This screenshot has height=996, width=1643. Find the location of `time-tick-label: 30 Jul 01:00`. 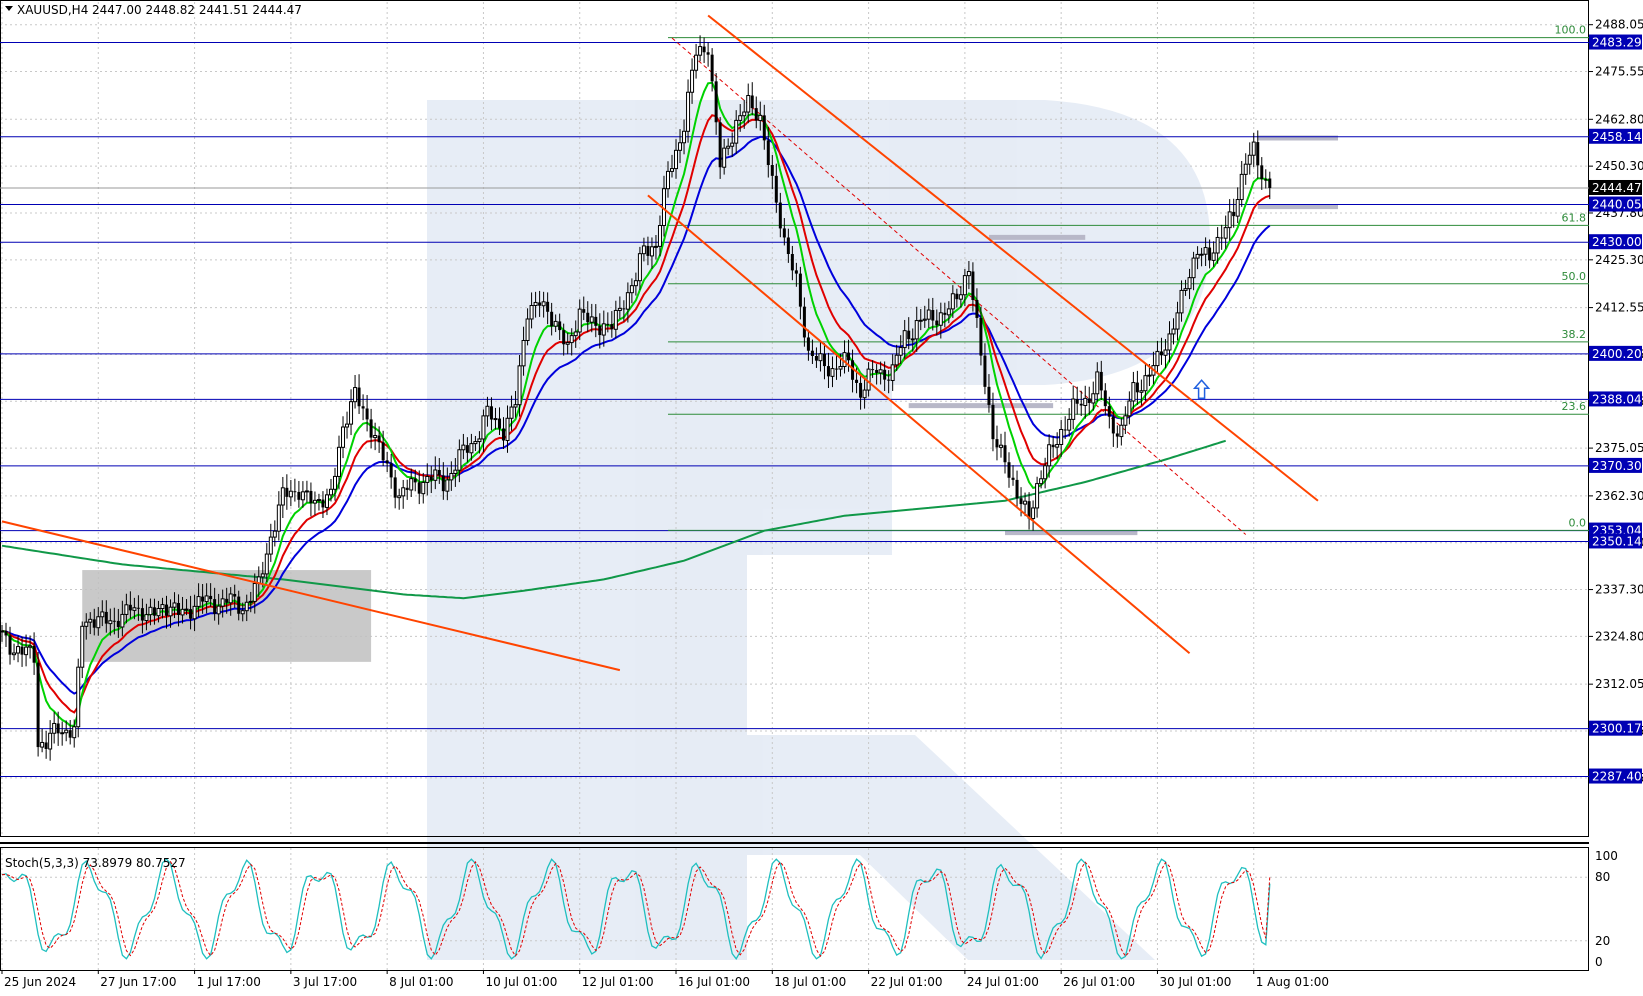

time-tick-label: 30 Jul 01:00 is located at coordinates (1195, 982).